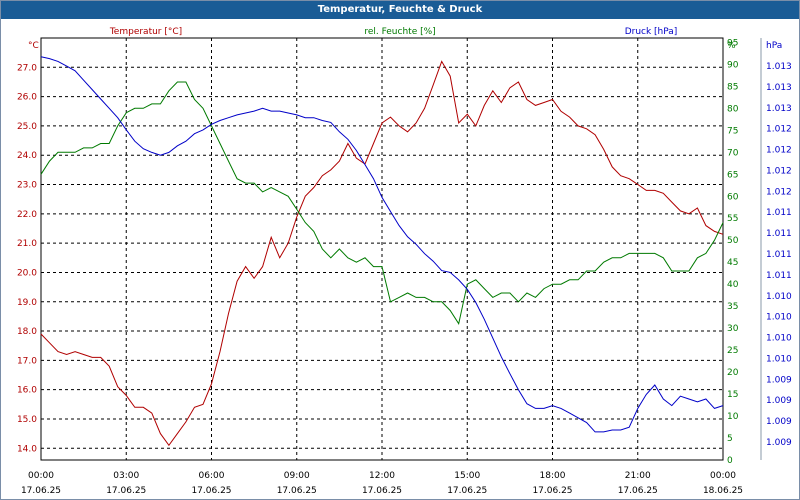 Image resolution: width=800 pixels, height=500 pixels. I want to click on humidity-tick-label: 80, so click(733, 109).